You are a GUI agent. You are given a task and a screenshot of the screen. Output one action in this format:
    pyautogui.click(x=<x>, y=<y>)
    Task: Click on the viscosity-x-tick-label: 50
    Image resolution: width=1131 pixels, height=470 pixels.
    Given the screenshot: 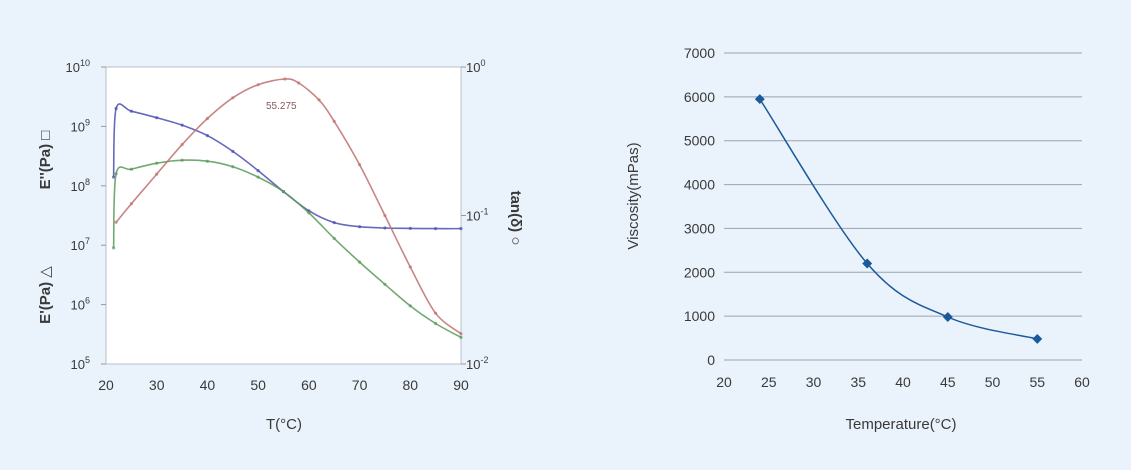 What is the action you would take?
    pyautogui.click(x=993, y=382)
    